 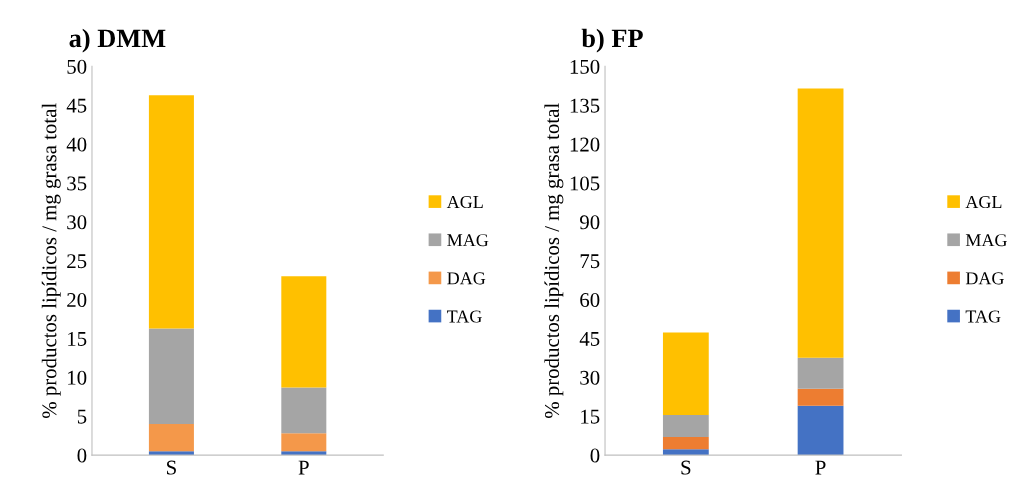 What do you see at coordinates (585, 66) in the screenshot?
I see `y-tick-label: 150` at bounding box center [585, 66].